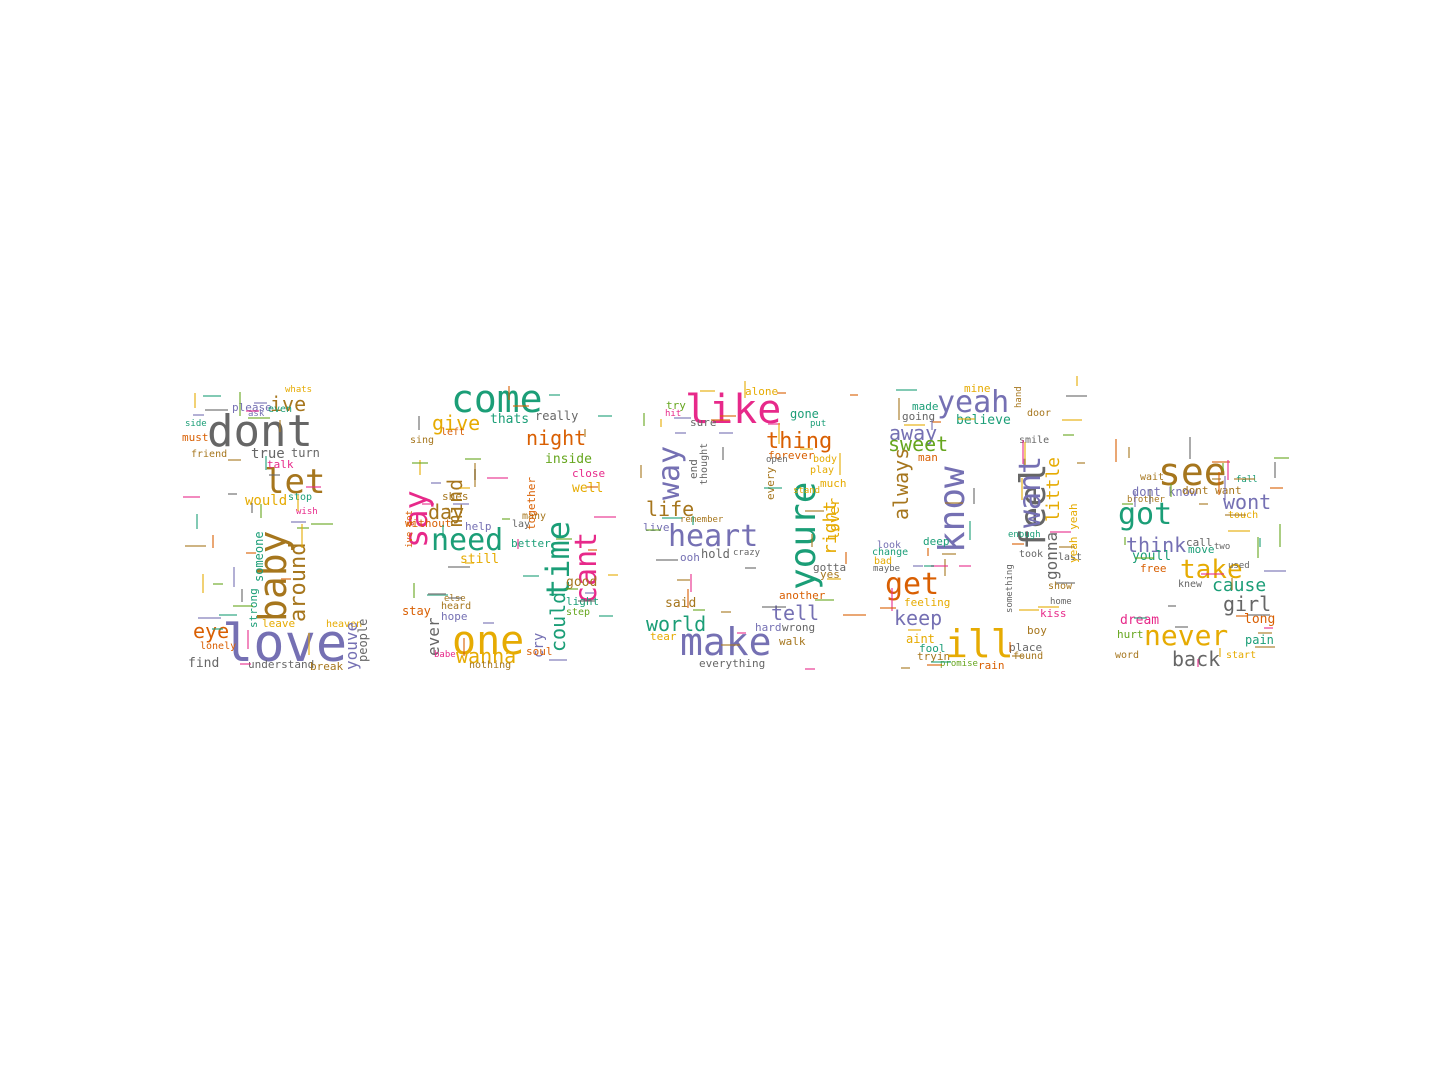  Describe the element at coordinates (901, 483) in the screenshot. I see `word-always: always` at that location.